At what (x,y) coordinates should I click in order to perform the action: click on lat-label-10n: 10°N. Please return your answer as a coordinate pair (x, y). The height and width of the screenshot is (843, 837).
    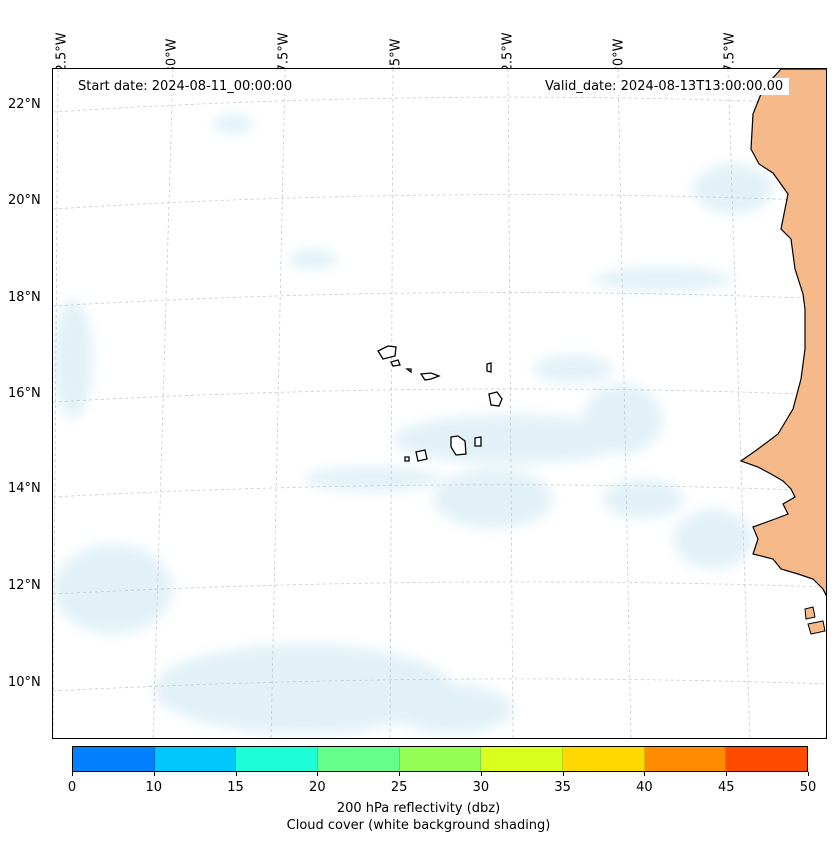
    Looking at the image, I should click on (24, 682).